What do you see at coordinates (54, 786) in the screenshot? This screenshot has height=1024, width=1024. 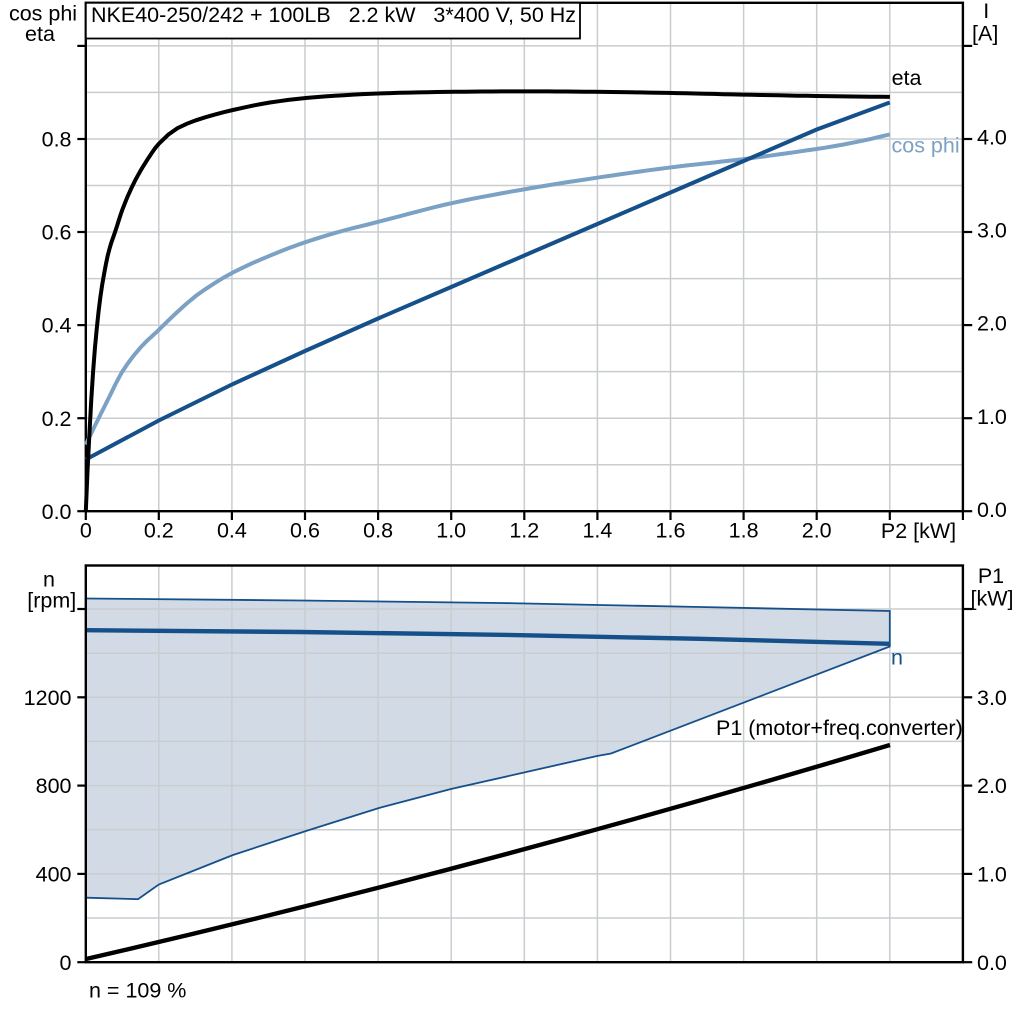 I see `svg-text: 800` at bounding box center [54, 786].